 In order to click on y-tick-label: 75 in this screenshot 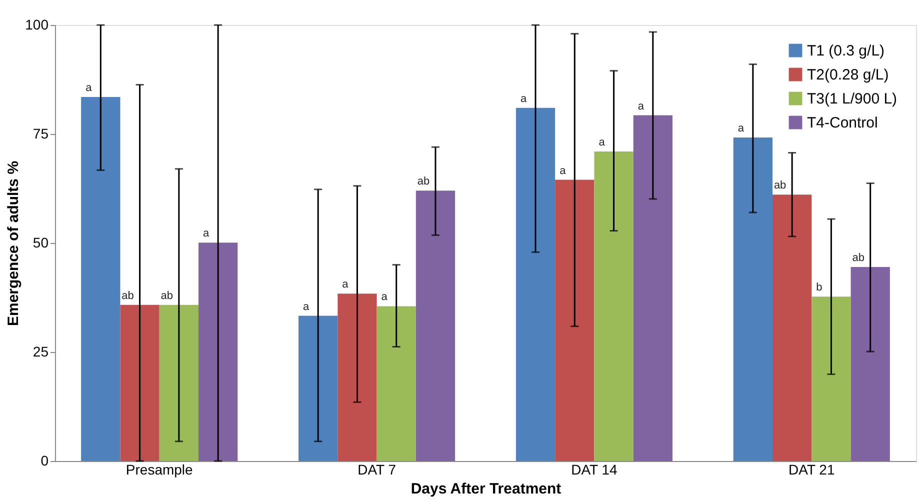, I will do `click(40, 134)`.